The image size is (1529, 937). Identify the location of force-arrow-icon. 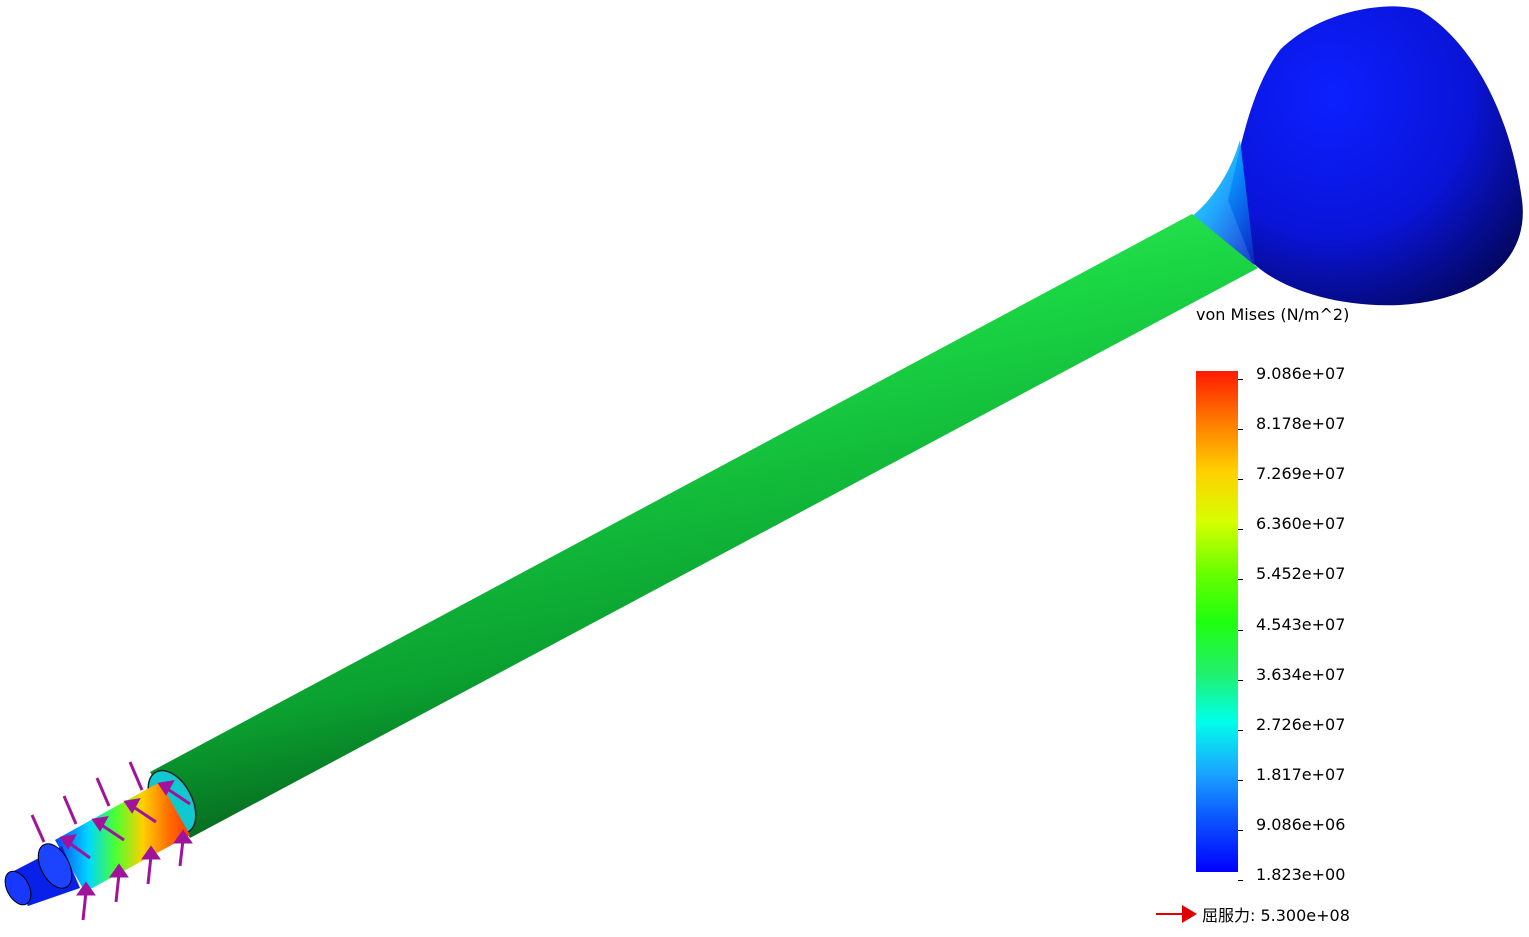
(111, 841).